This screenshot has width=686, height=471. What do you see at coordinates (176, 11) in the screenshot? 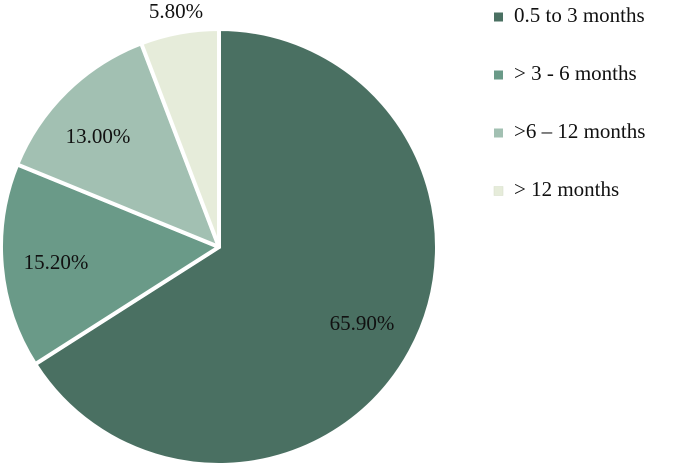
I see `data-label-4: 5.80%` at bounding box center [176, 11].